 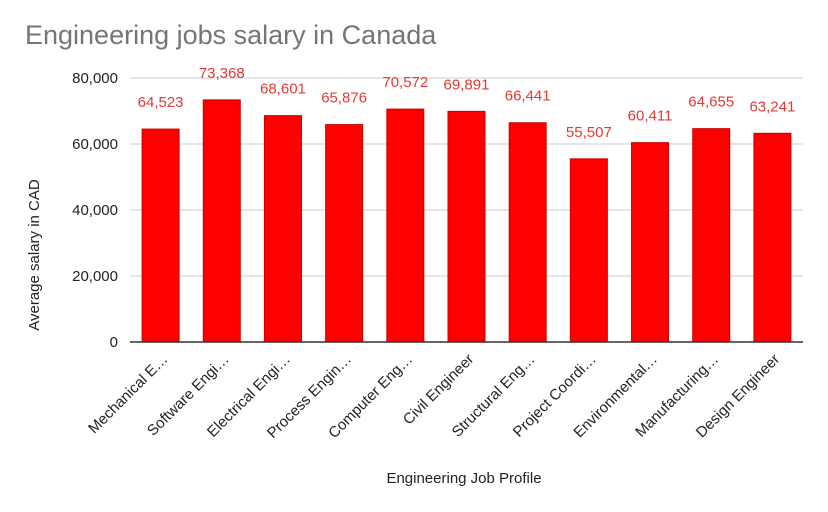 What do you see at coordinates (95, 210) in the screenshot?
I see `y-tick-label: 40,000` at bounding box center [95, 210].